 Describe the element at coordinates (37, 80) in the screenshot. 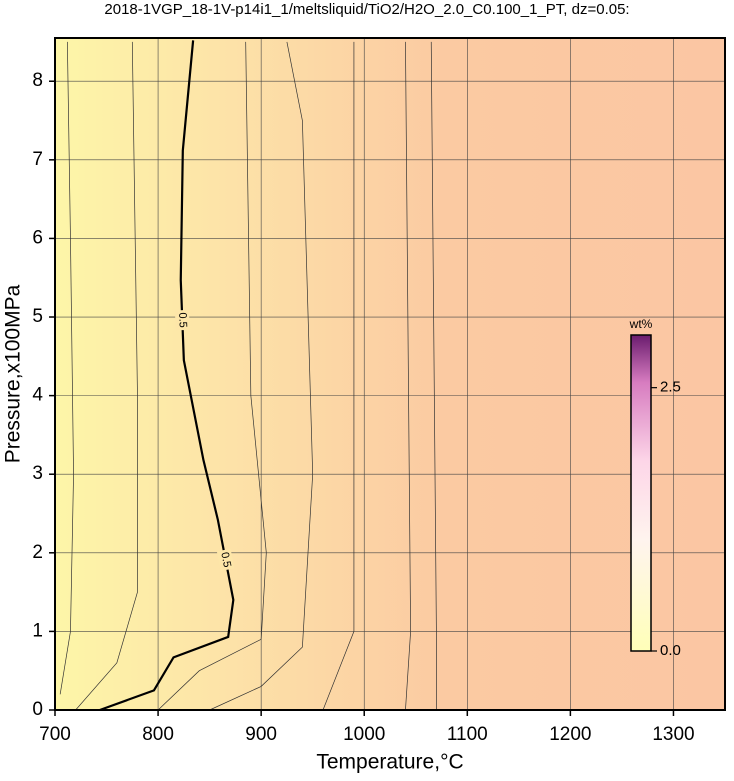

I see `y-tick-label: 8` at that location.